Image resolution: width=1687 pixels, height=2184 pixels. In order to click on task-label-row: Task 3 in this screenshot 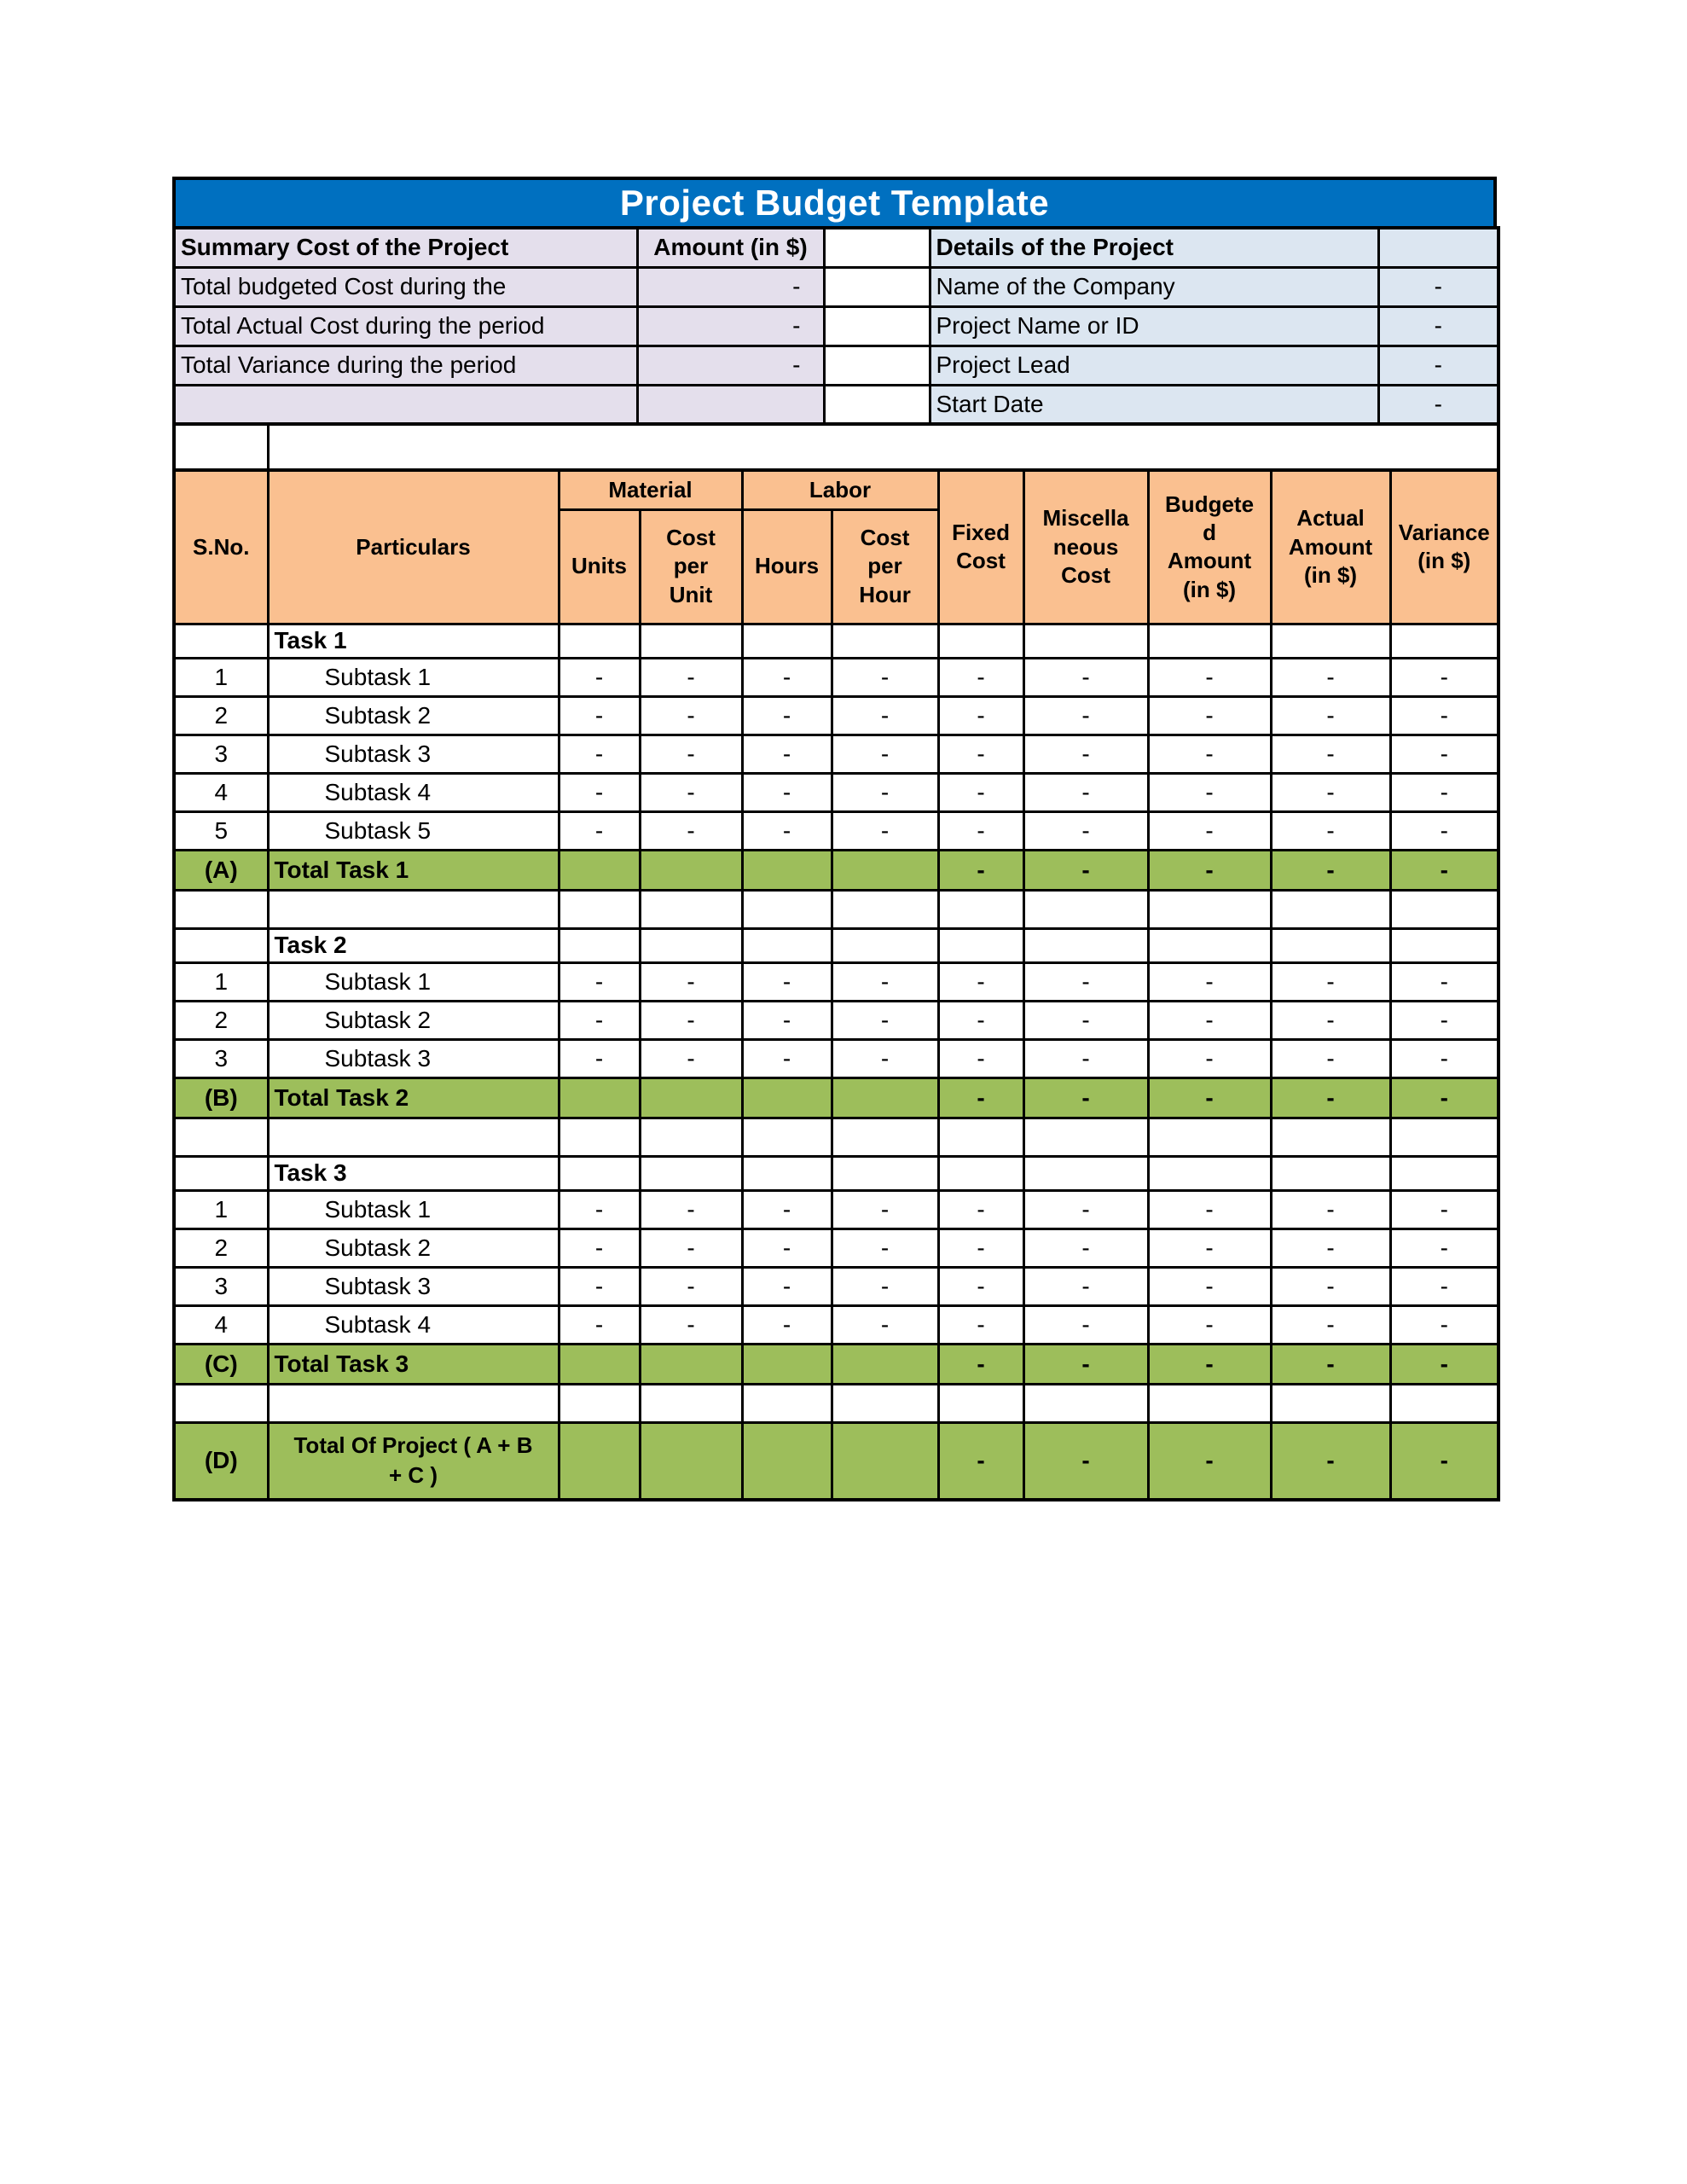, I will do `click(836, 1173)`.